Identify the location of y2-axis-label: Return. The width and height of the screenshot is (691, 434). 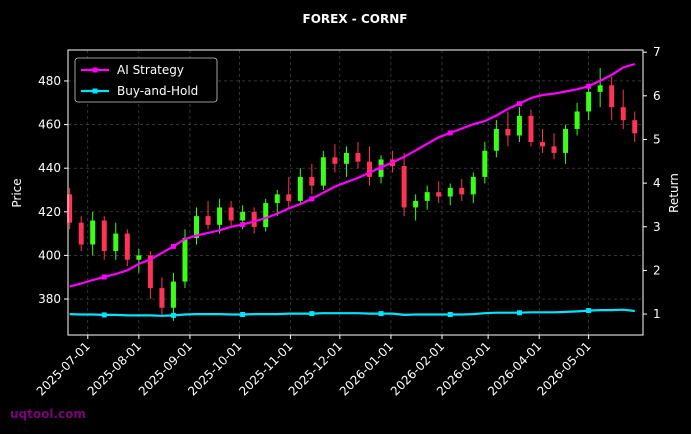
(674, 193).